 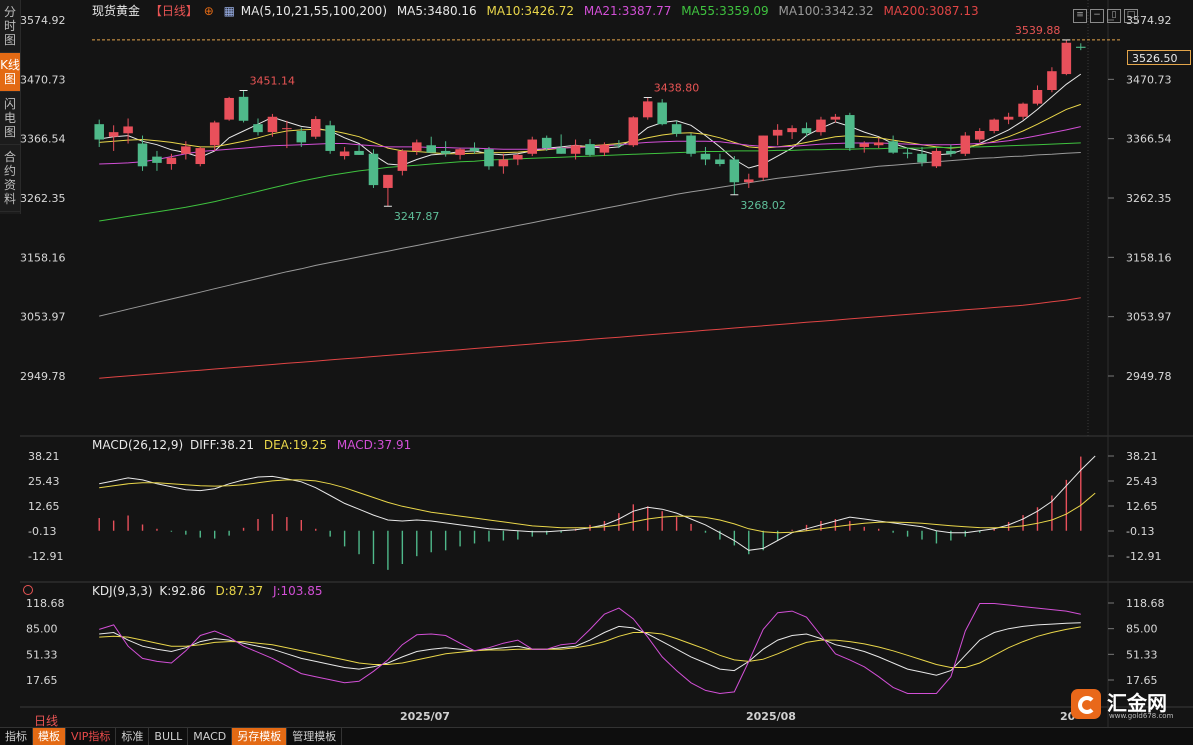 I want to click on macd-axis-label-left: 38.21, so click(x=44, y=456).